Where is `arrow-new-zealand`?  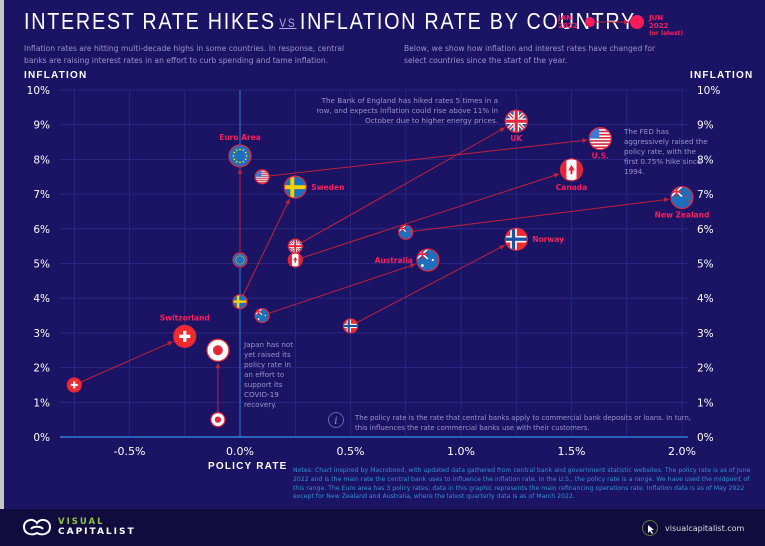 arrow-new-zealand is located at coordinates (541, 215).